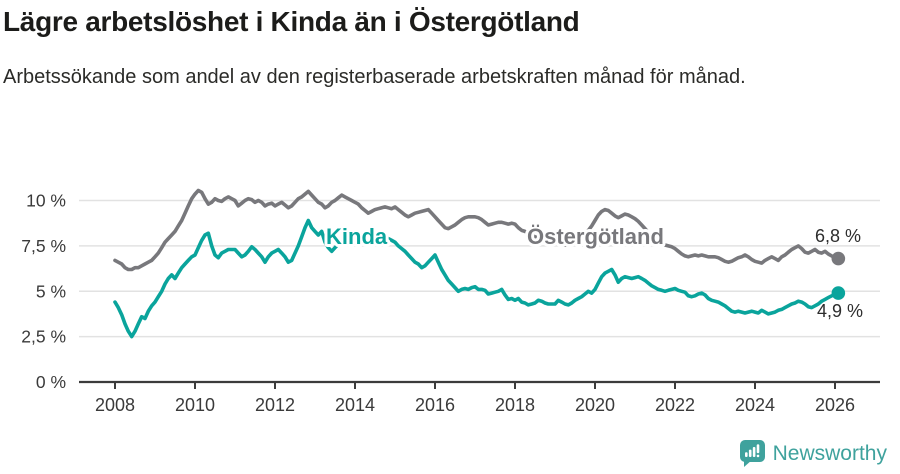  I want to click on x-tick-label: 2022, so click(675, 405).